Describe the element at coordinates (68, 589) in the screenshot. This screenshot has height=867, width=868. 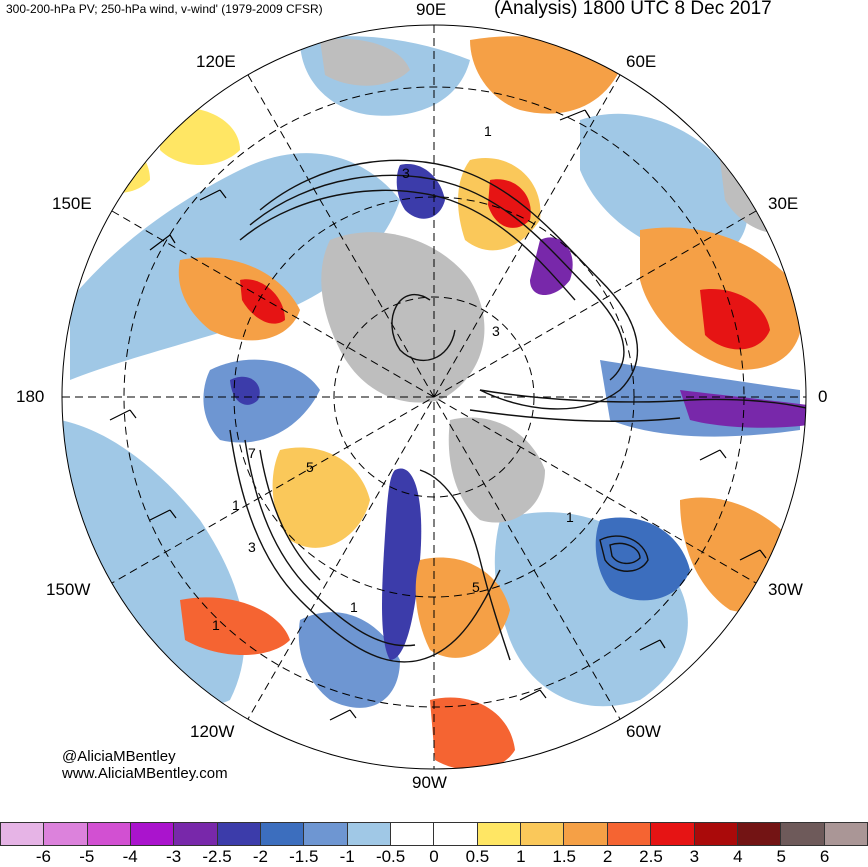
I see `lon-label-150w: 150W` at that location.